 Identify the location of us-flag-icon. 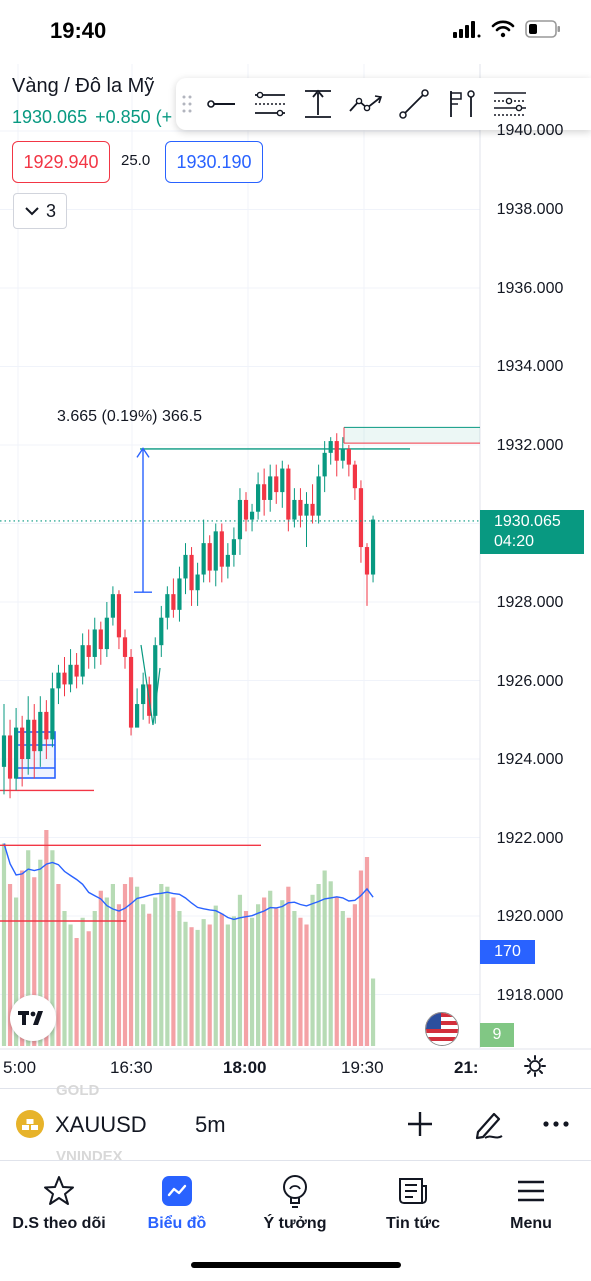
(442, 1029).